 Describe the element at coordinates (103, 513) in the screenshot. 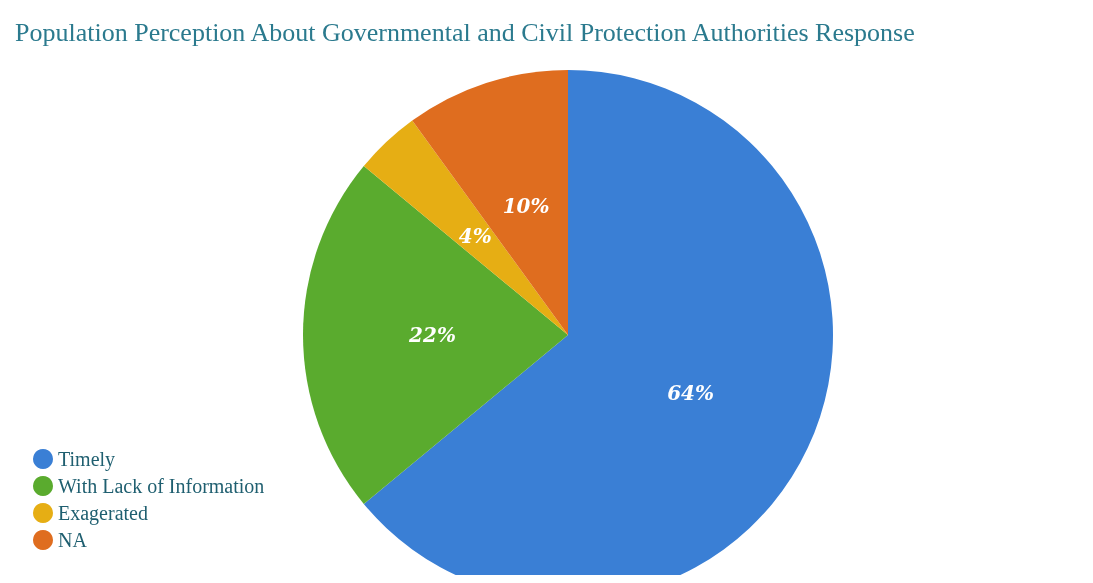

I see `legend-label: Exagerated` at that location.